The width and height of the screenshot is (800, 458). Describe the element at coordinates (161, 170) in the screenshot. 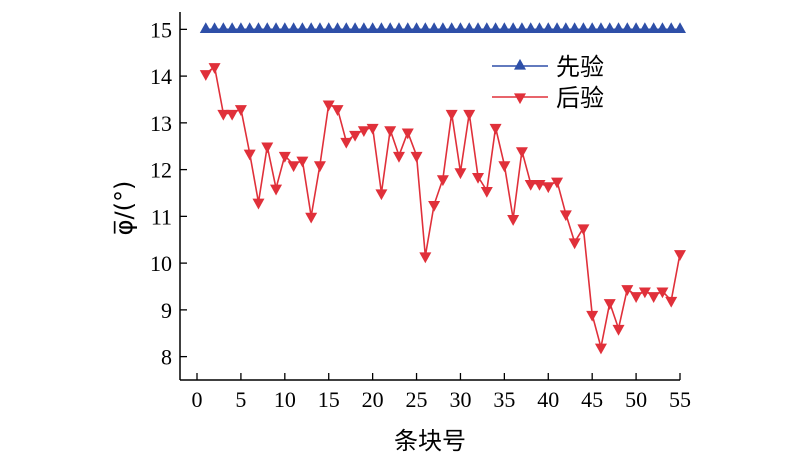

I see `y-tick-label: 12` at that location.